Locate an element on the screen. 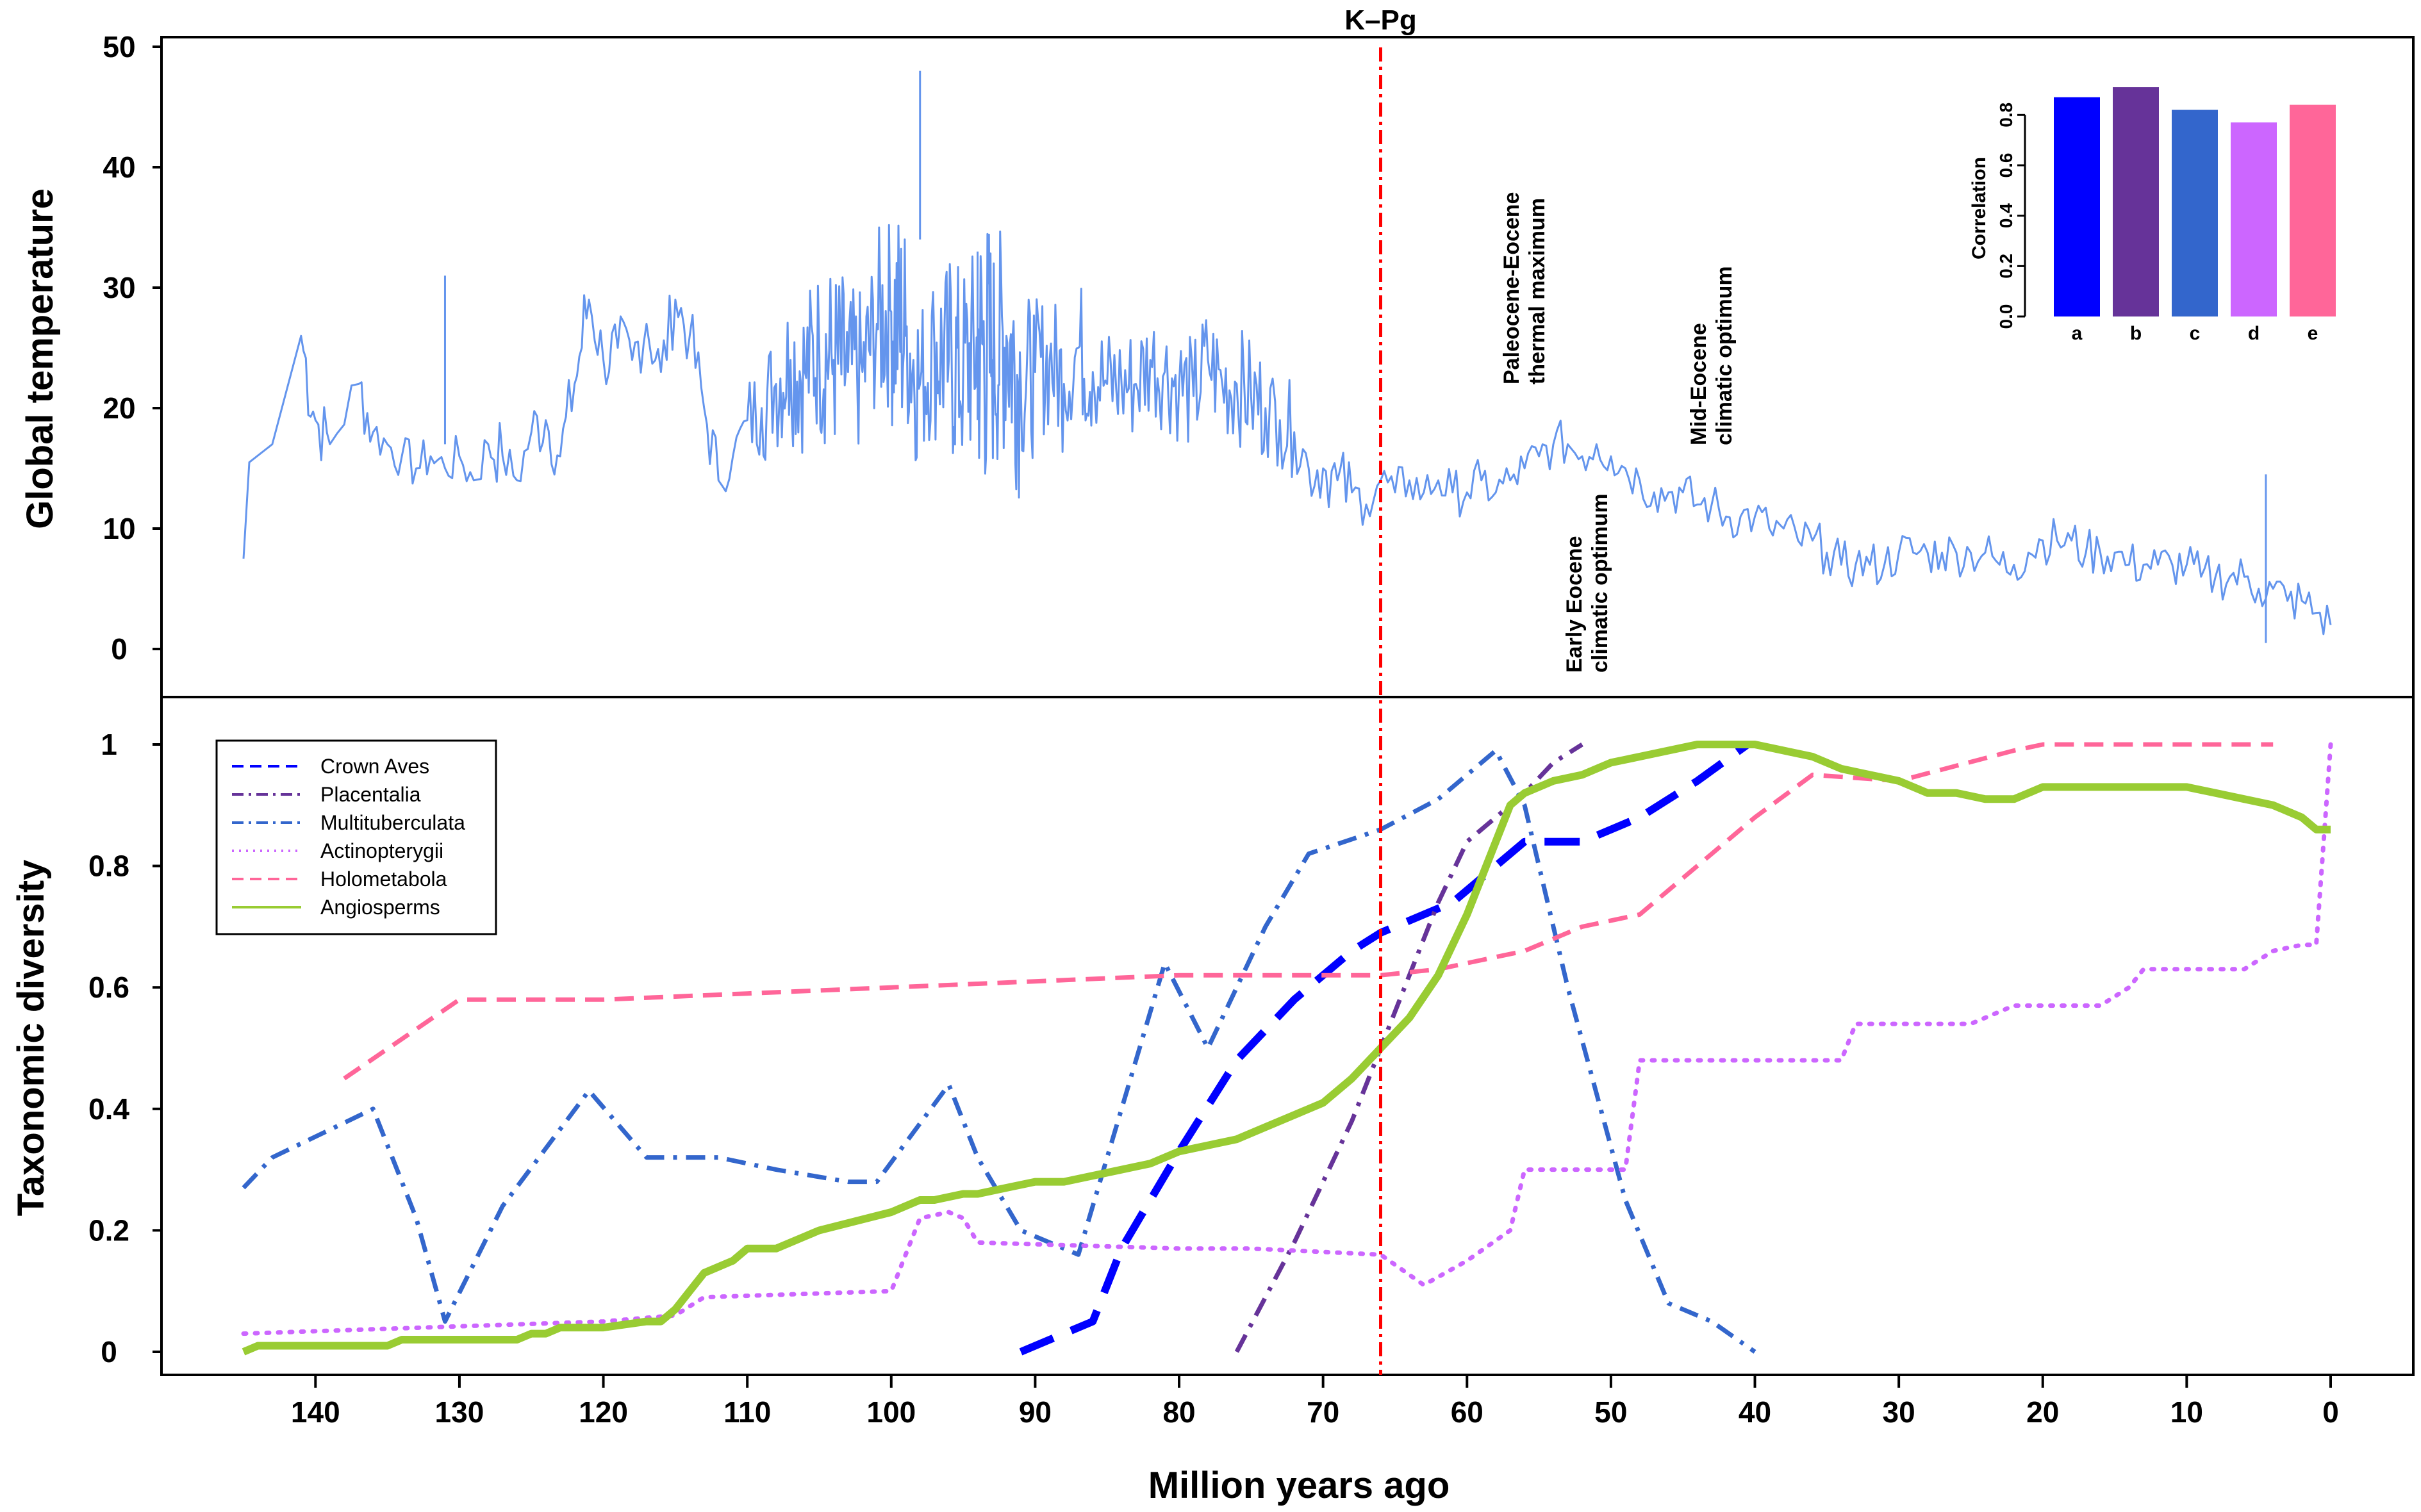  correlation-y-tick-label: 0.0 is located at coordinates (2006, 316).